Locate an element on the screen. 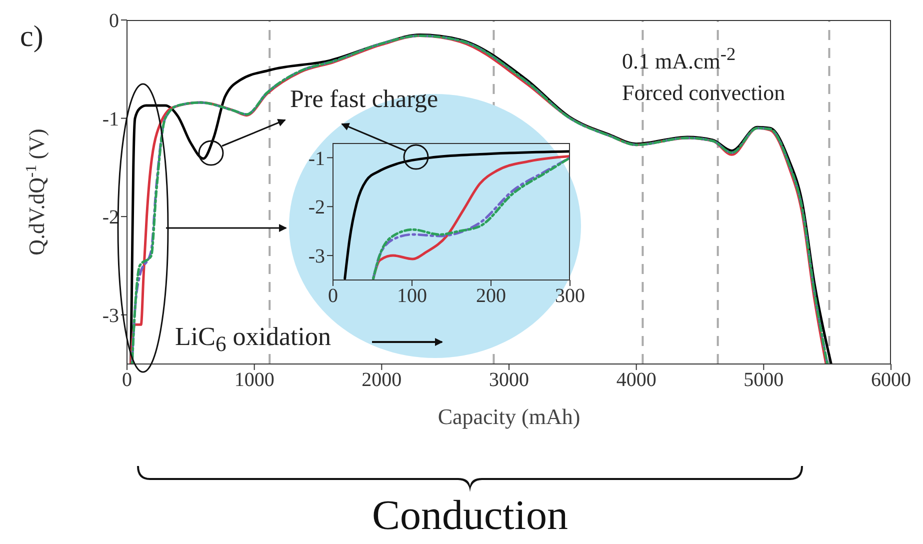  x-tick-label: 200 is located at coordinates (491, 296).